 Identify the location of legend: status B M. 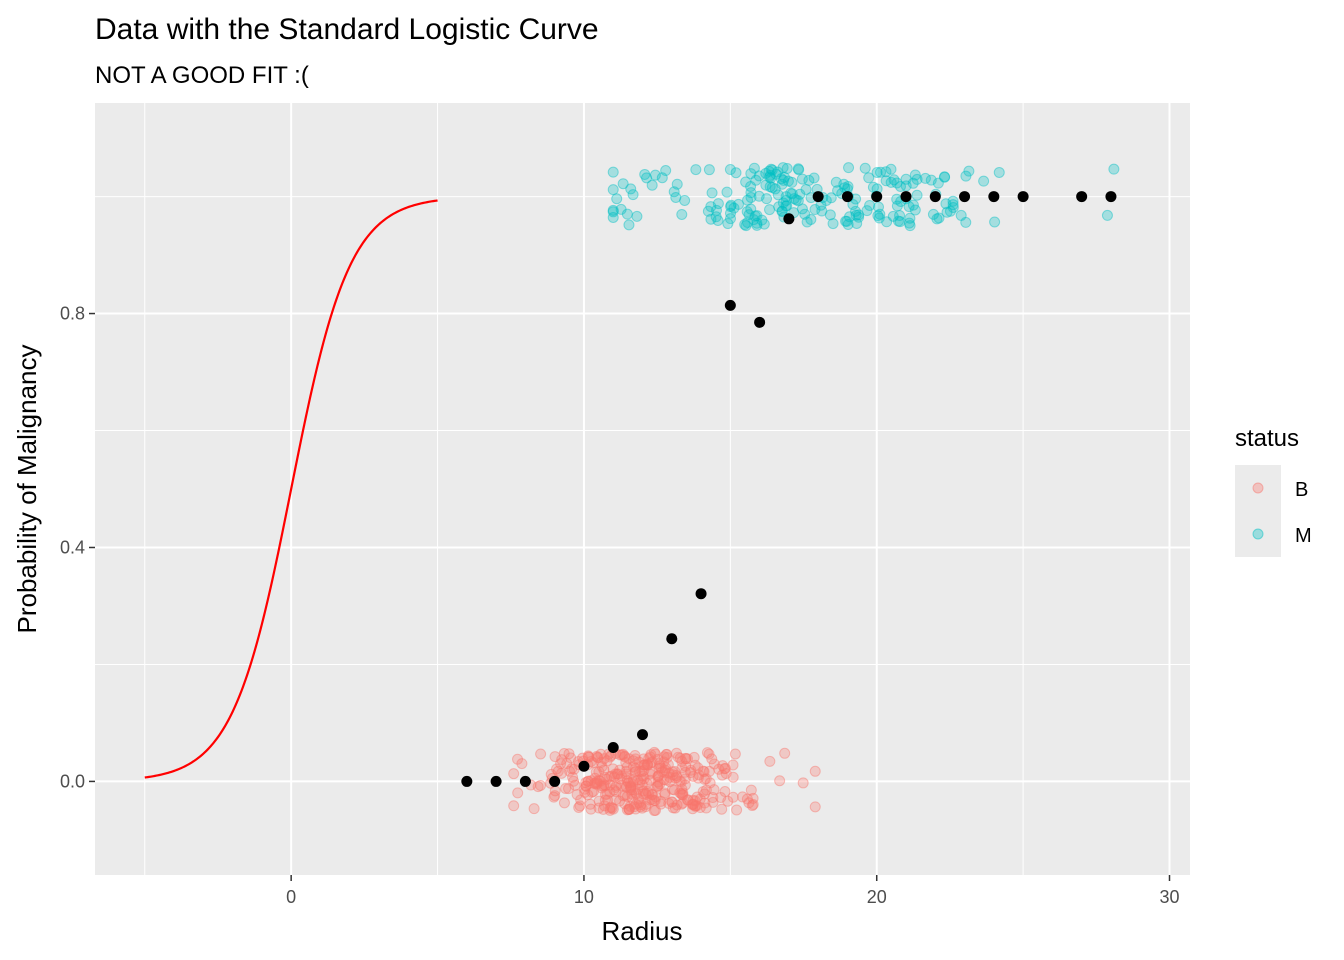
(1273, 491).